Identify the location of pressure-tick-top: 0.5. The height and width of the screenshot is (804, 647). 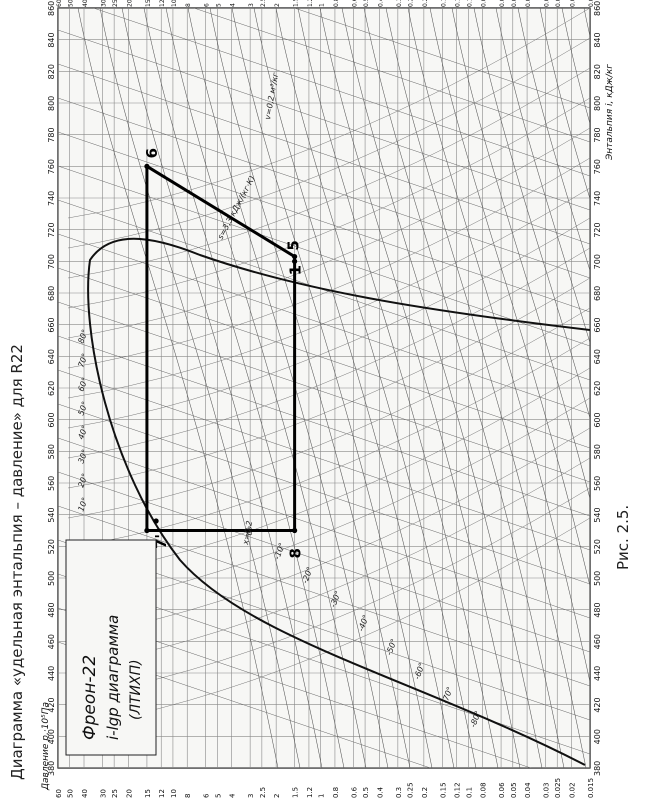
(366, 3).